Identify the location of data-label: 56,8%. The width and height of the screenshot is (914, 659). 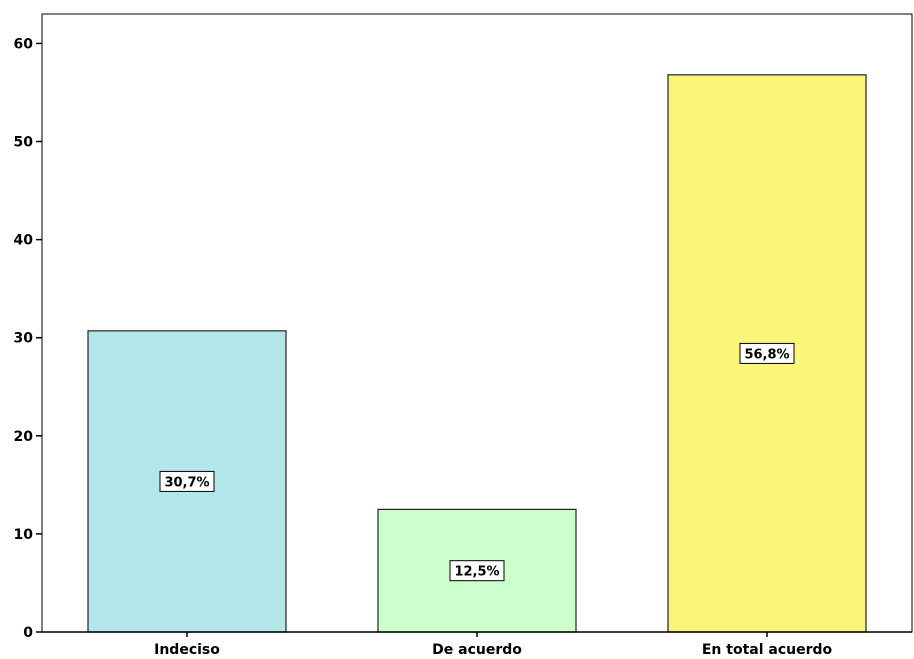
(767, 353).